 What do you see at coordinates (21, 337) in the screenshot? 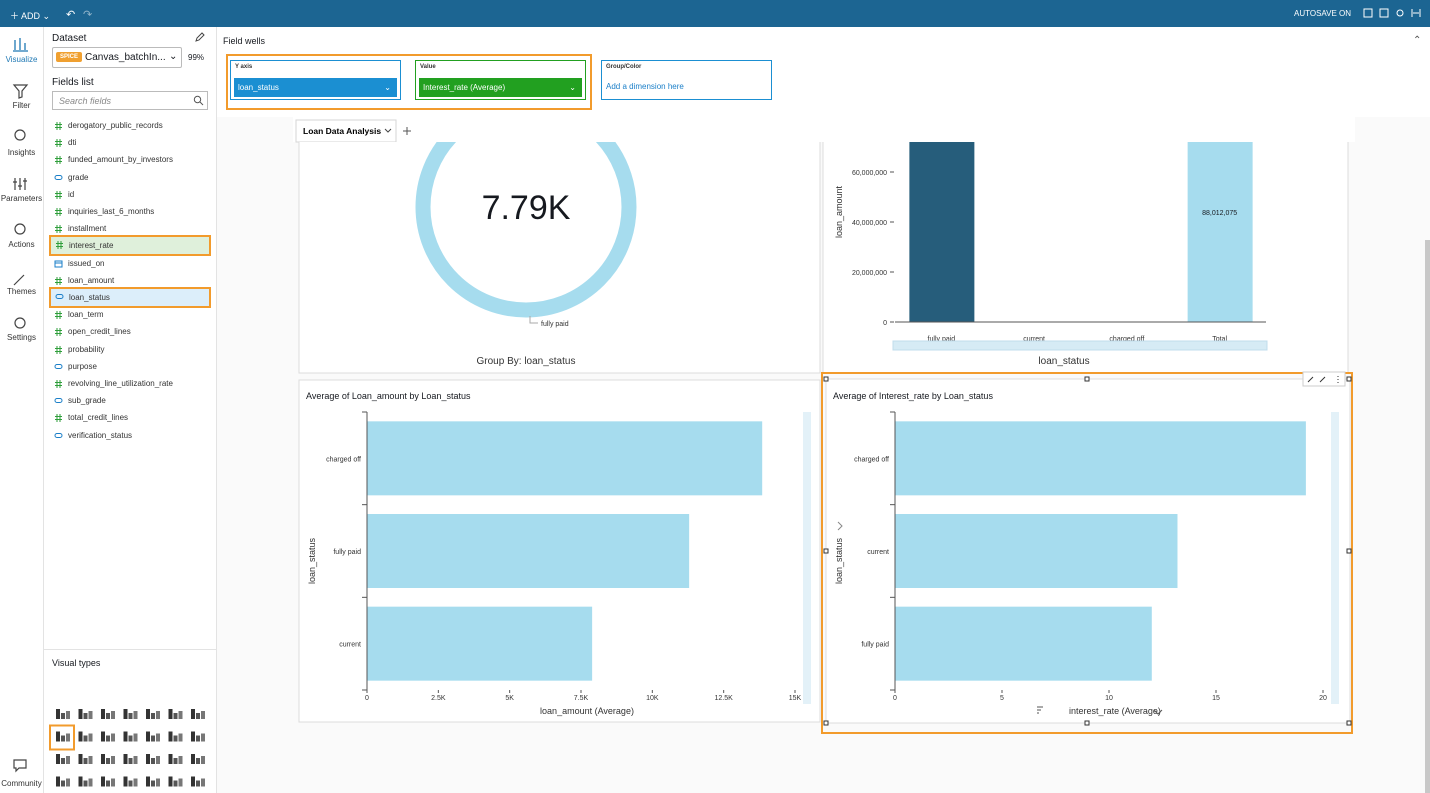
I see `nav-item: Settings` at bounding box center [21, 337].